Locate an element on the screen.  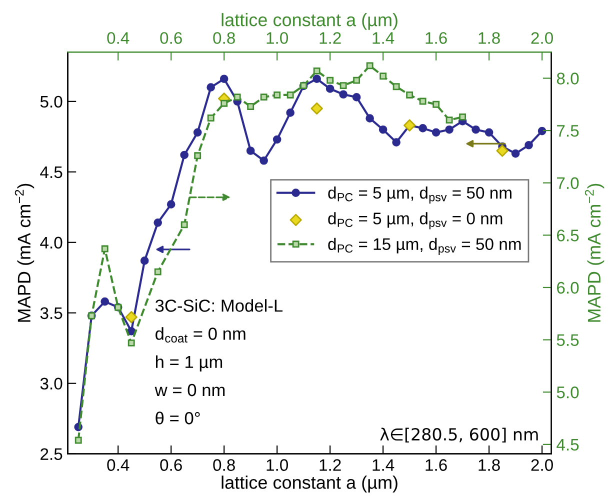
annotation: θ = 0° is located at coordinates (178, 418).